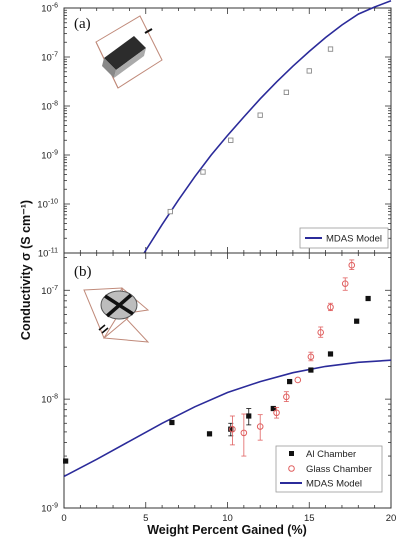 This screenshot has height=540, width=398. What do you see at coordinates (47, 131) in the screenshot?
I see `panel-a-y-tick-labels: 10⁻⁶ 10⁻⁷ 10⁻⁸ 10⁻⁹ 10⁻¹⁰ 10⁻¹¹` at bounding box center [47, 131].